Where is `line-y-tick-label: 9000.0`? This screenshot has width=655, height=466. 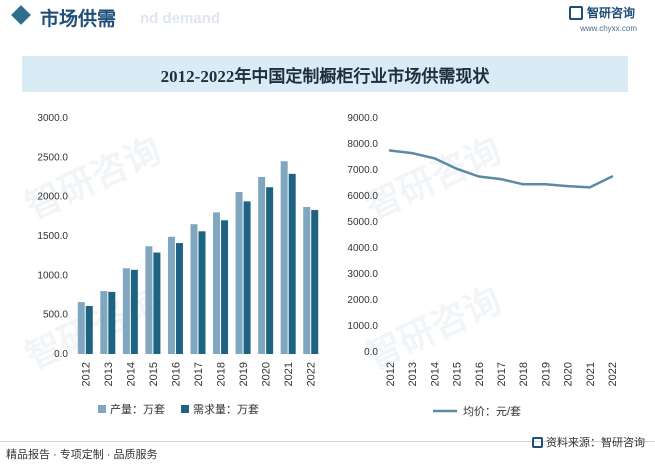 line-y-tick-label: 9000.0 is located at coordinates (362, 118).